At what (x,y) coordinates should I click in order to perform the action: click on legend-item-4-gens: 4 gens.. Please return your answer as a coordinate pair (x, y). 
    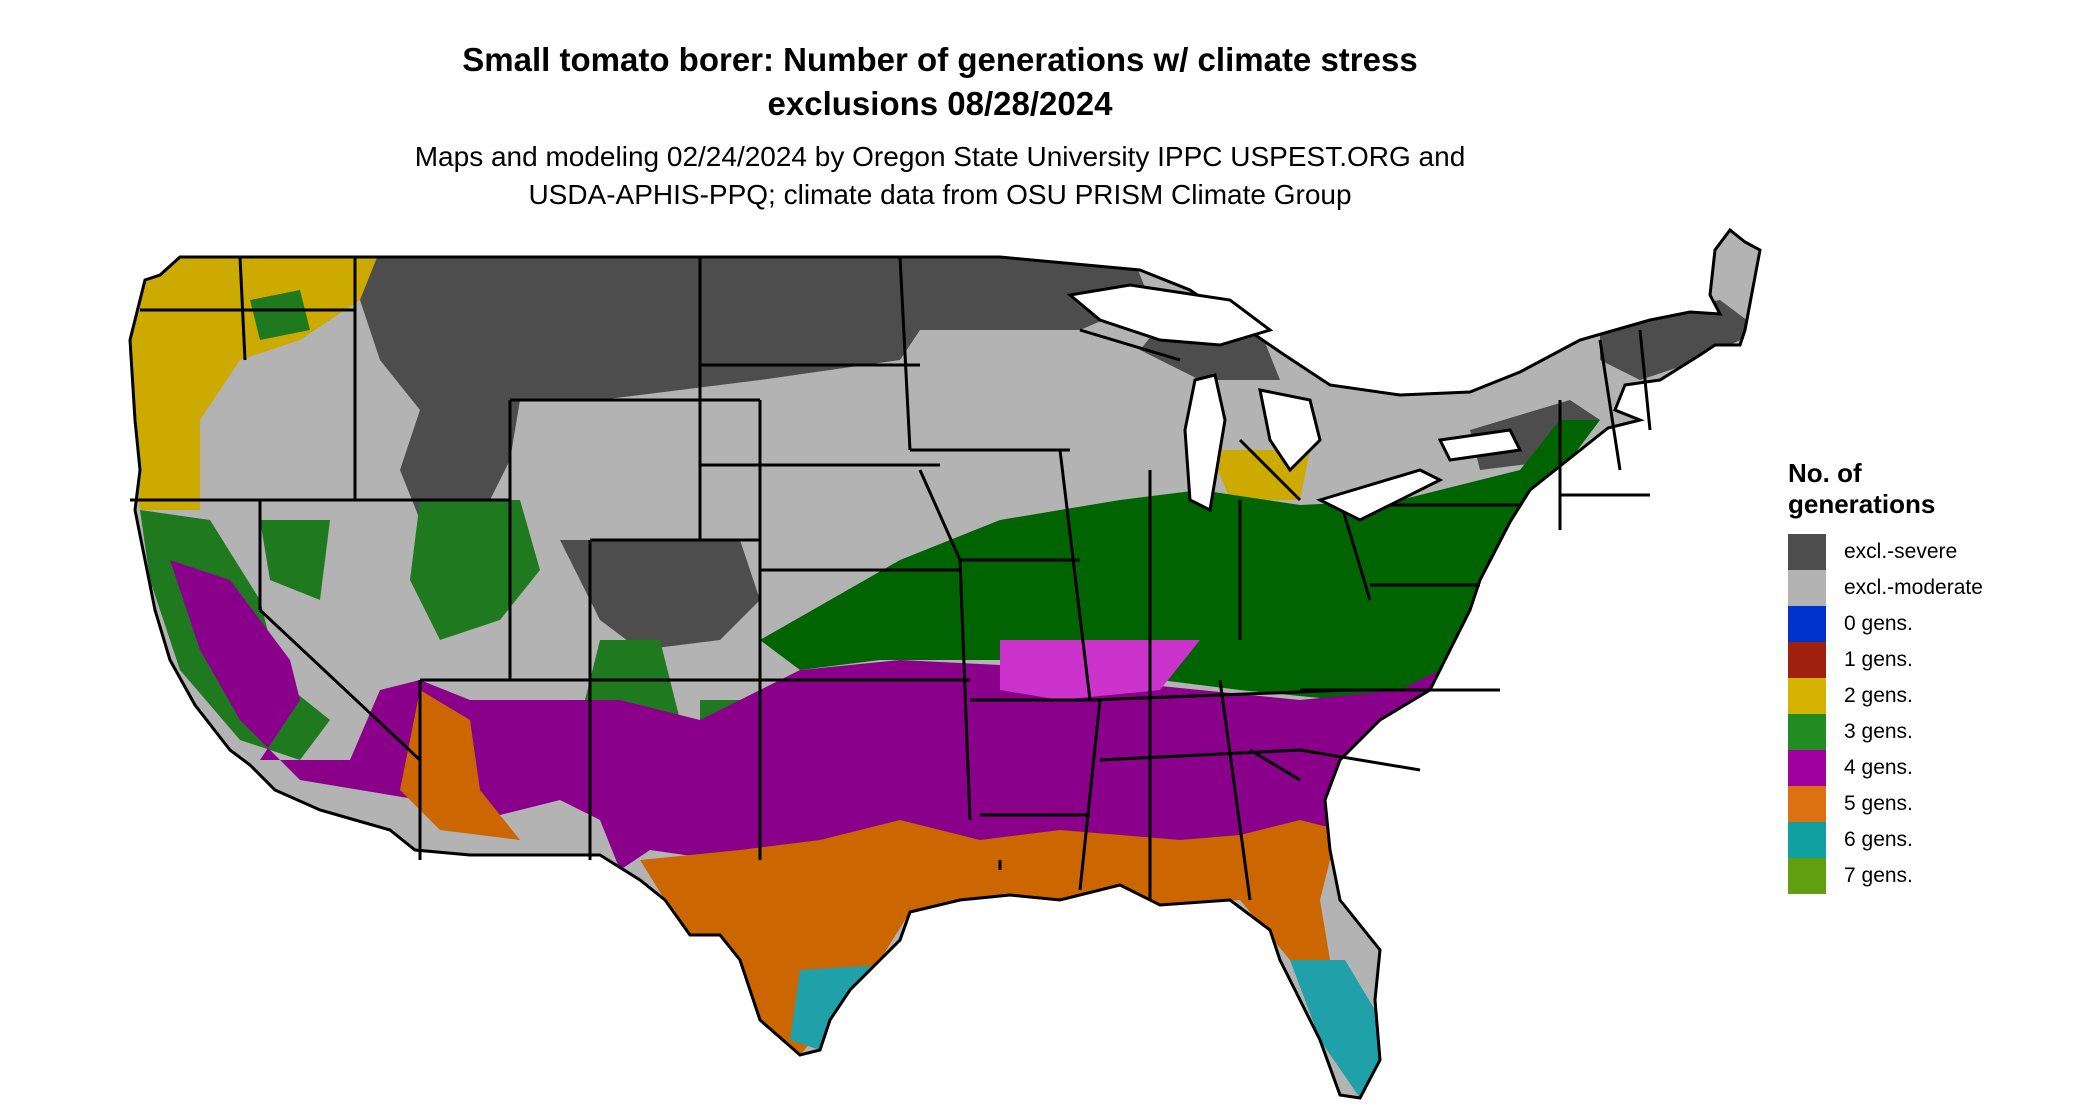
    Looking at the image, I should click on (1861, 768).